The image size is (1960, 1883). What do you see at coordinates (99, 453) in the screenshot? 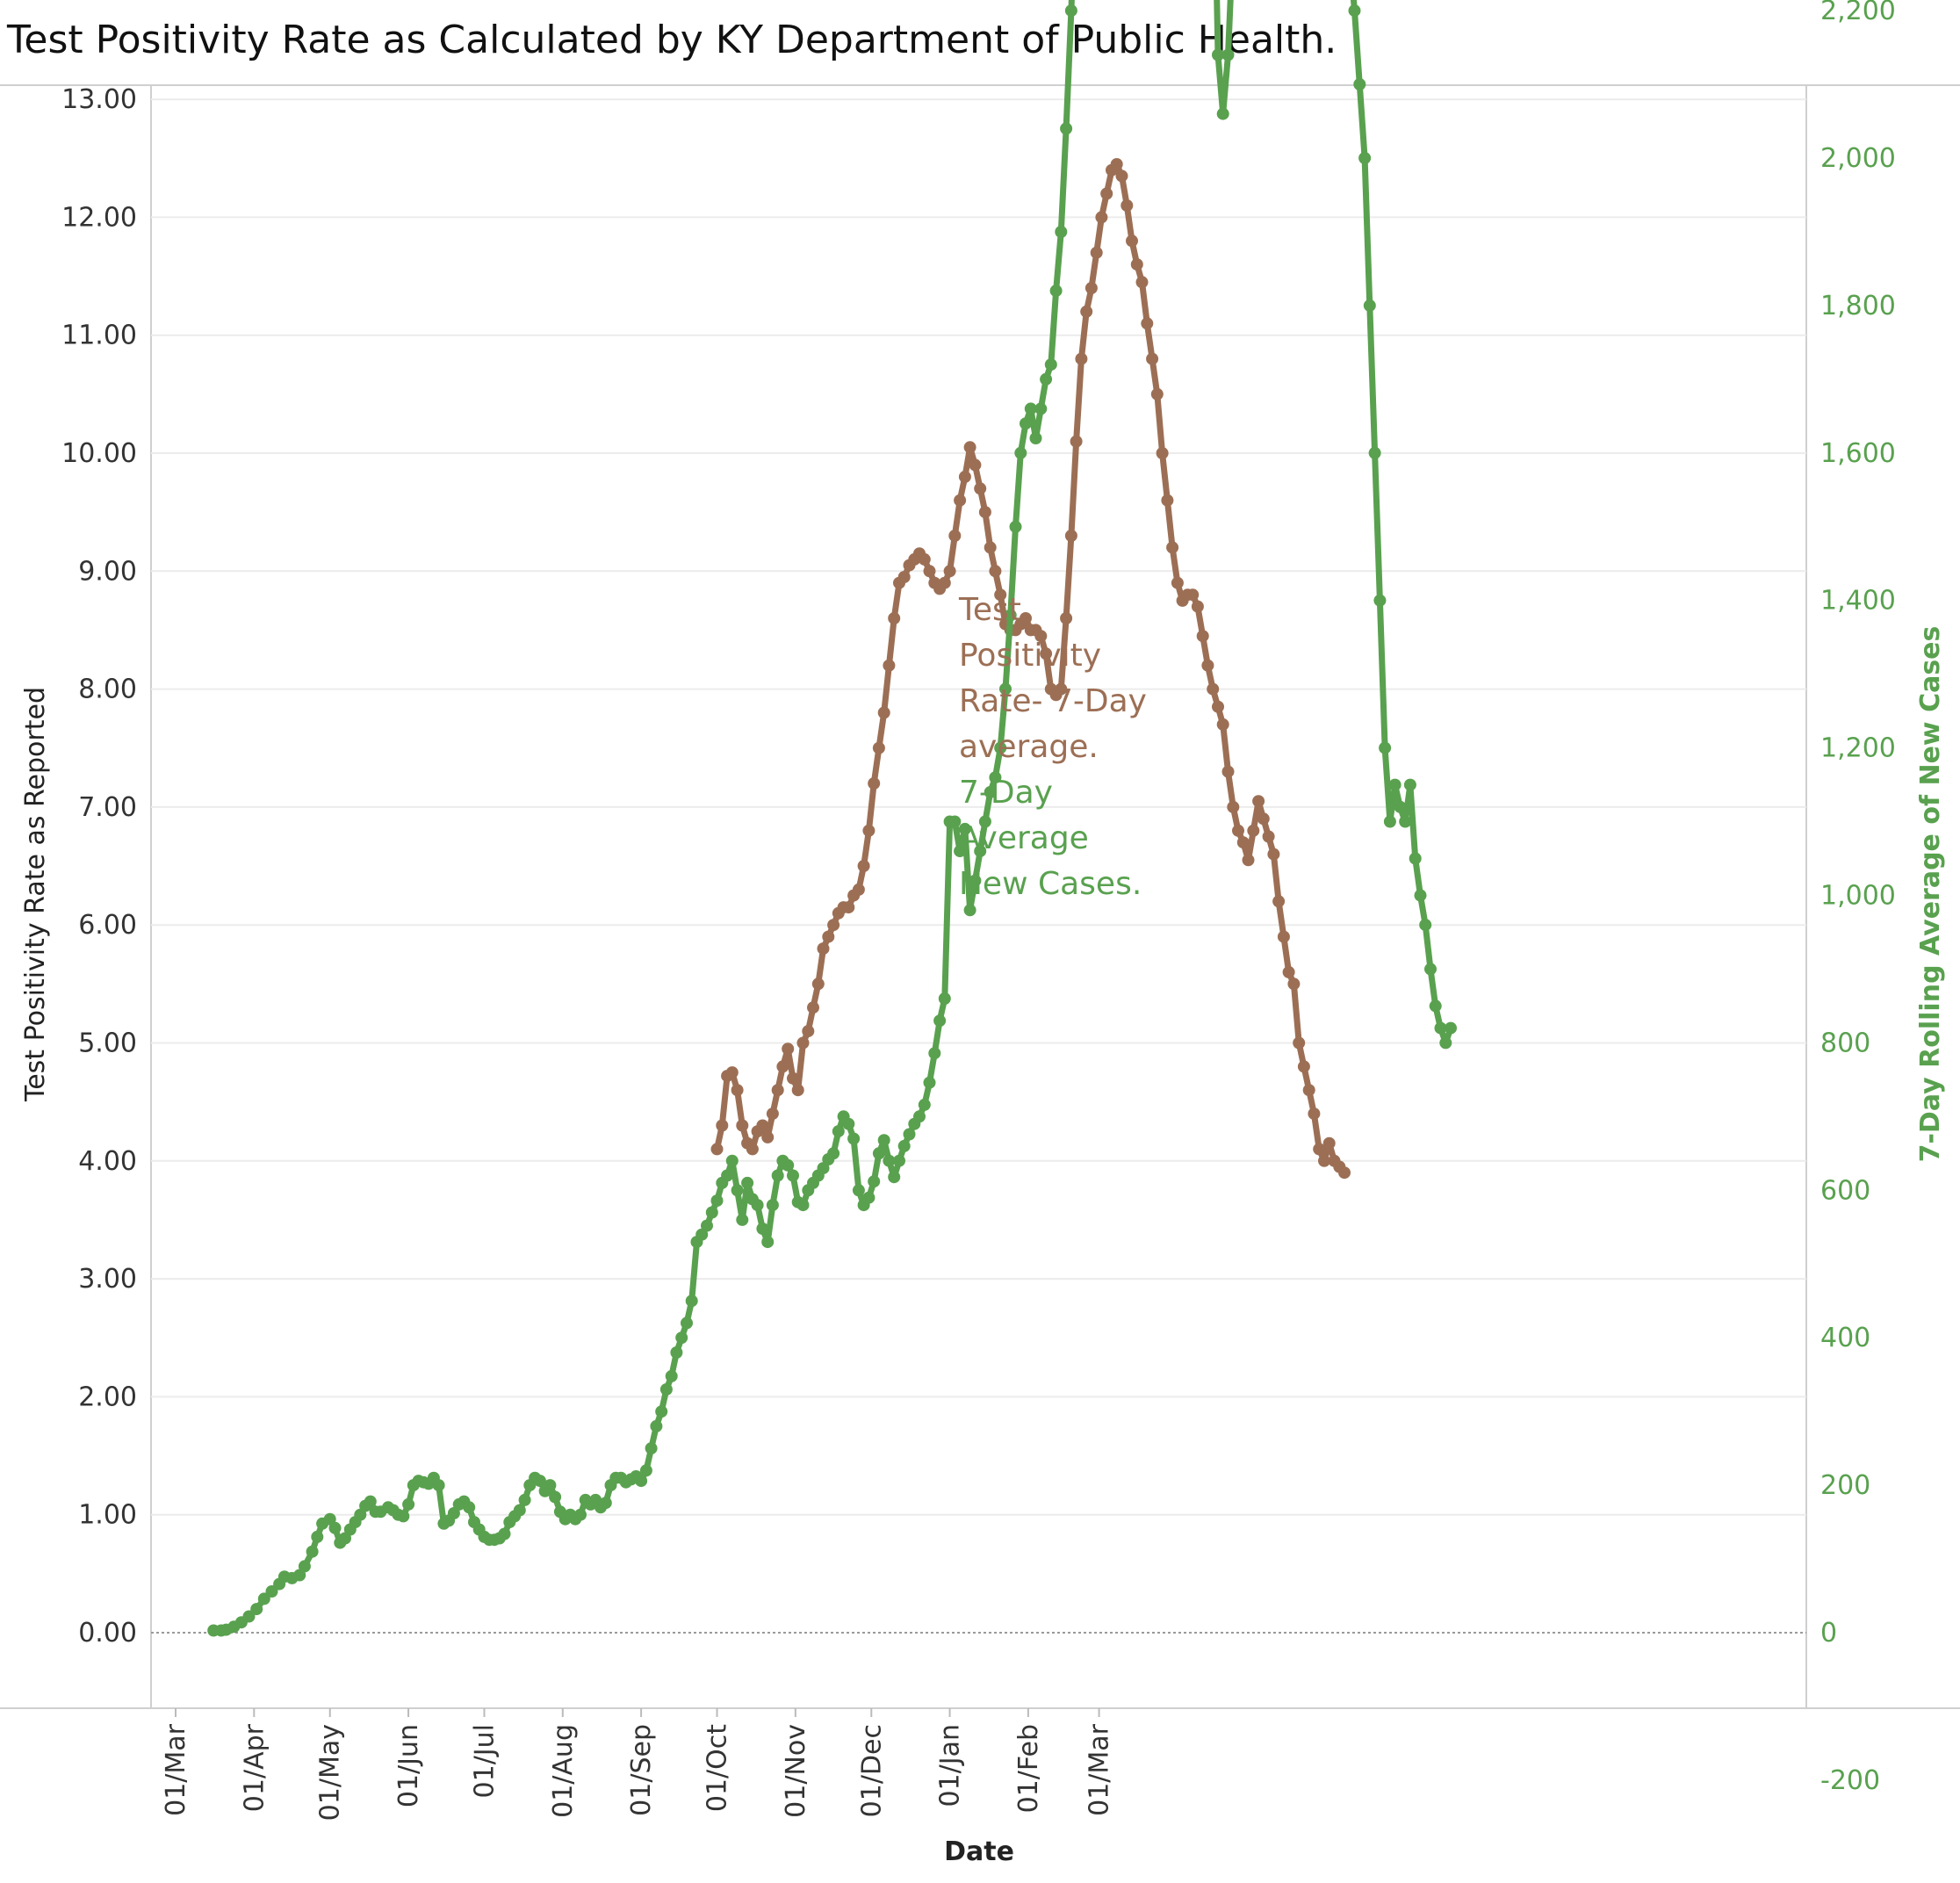
I see `left-tick-label: 10.00` at bounding box center [99, 453].